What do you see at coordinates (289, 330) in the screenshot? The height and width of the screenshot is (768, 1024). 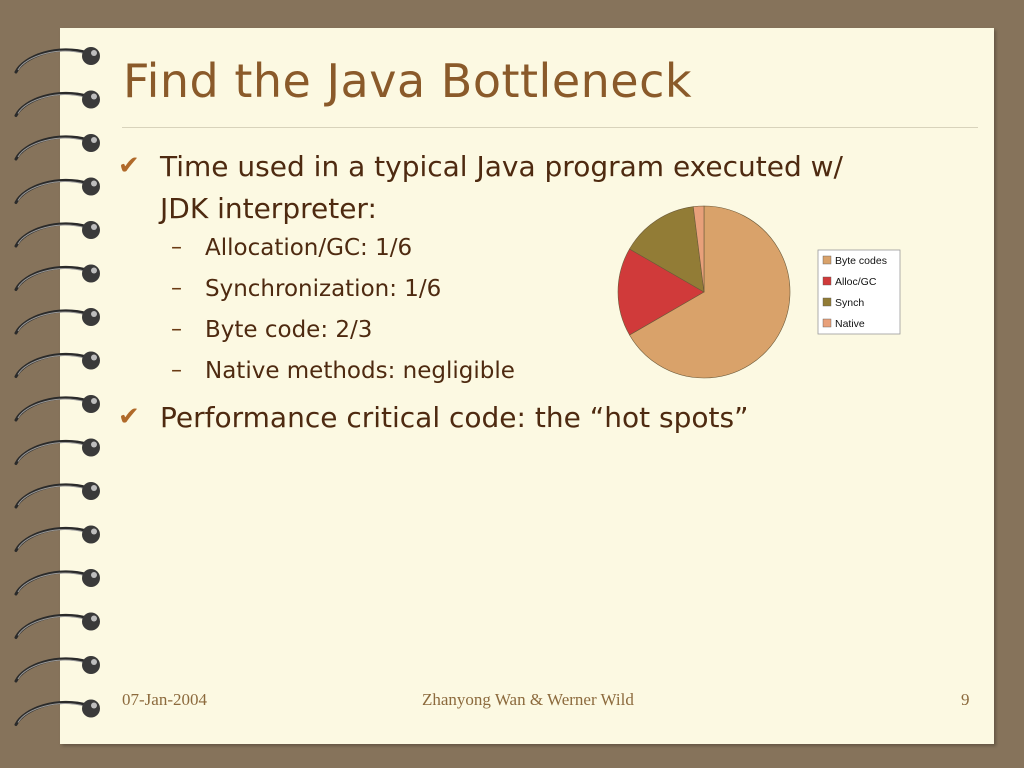 I see `sub-bullet-text: Byte code: 2/3` at bounding box center [289, 330].